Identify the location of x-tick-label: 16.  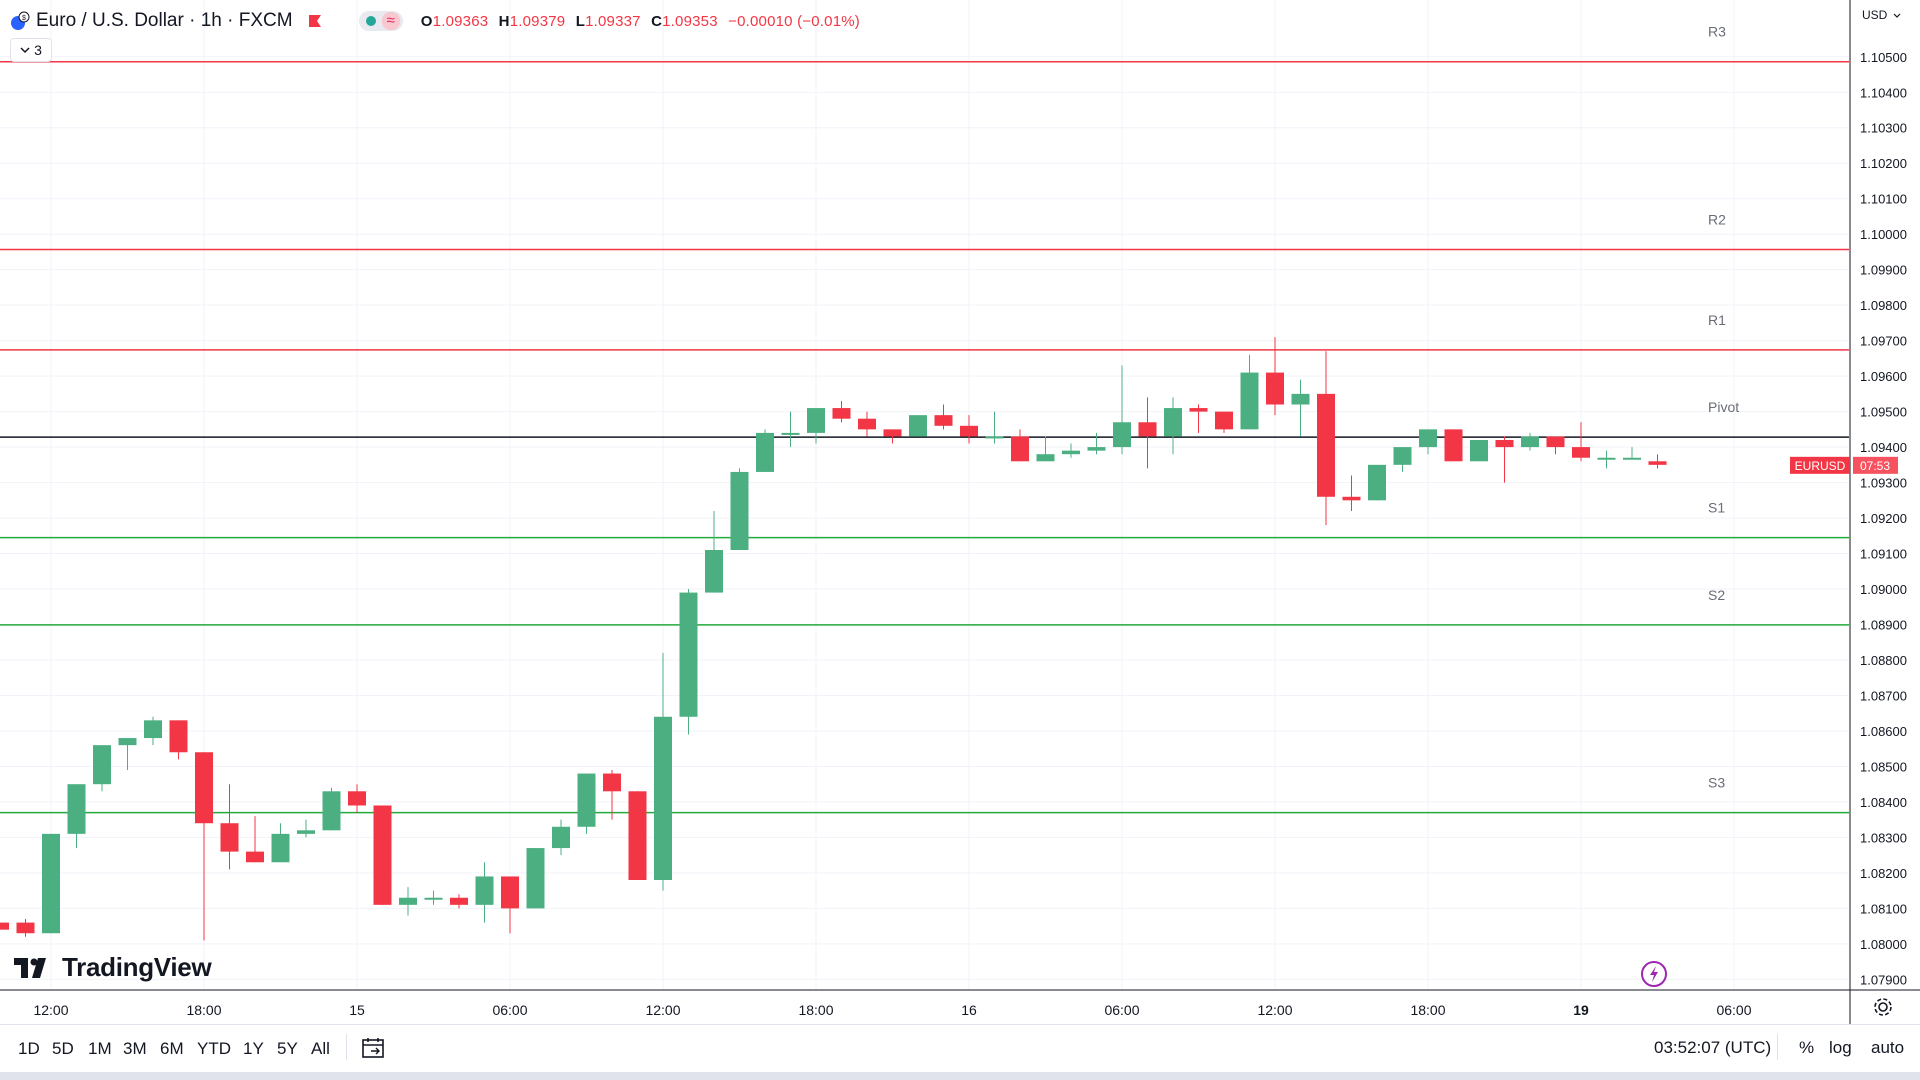
(969, 1010).